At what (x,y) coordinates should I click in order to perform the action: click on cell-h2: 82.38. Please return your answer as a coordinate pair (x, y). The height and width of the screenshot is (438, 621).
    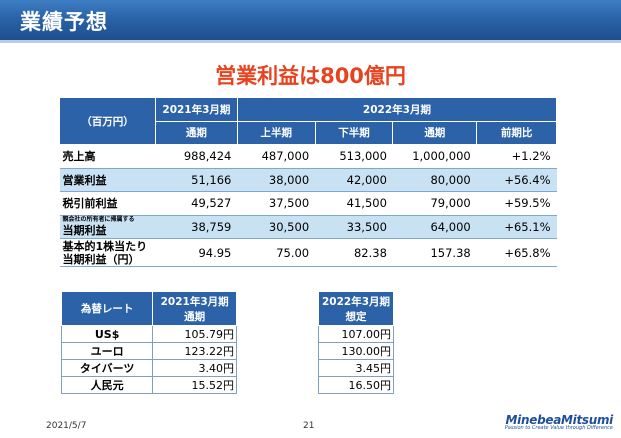
    Looking at the image, I should click on (354, 252).